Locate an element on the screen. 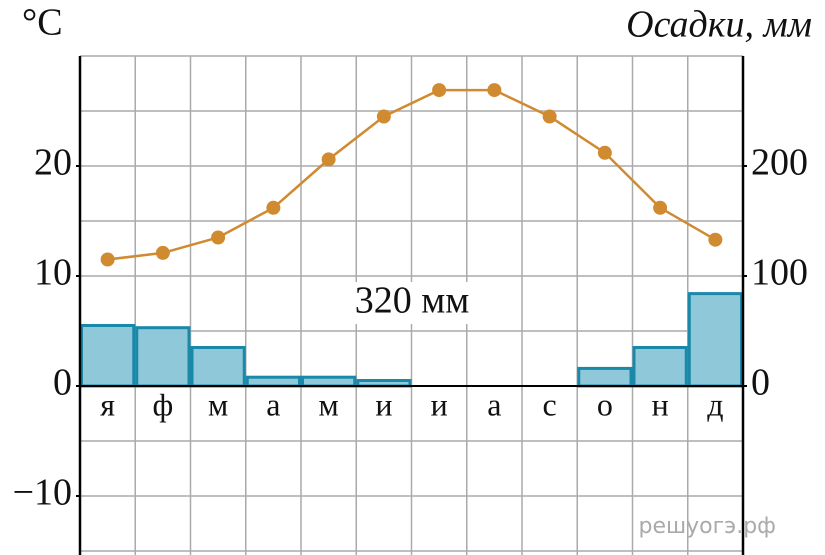 This screenshot has width=825, height=555. x-tick-label: д is located at coordinates (715, 404).